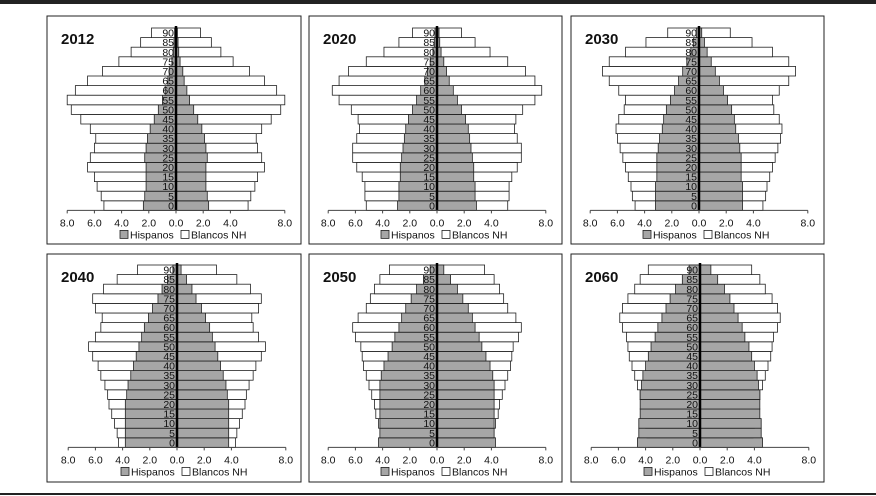  Describe the element at coordinates (691, 91) in the screenshot. I see `age-tick-label: 60` at that location.